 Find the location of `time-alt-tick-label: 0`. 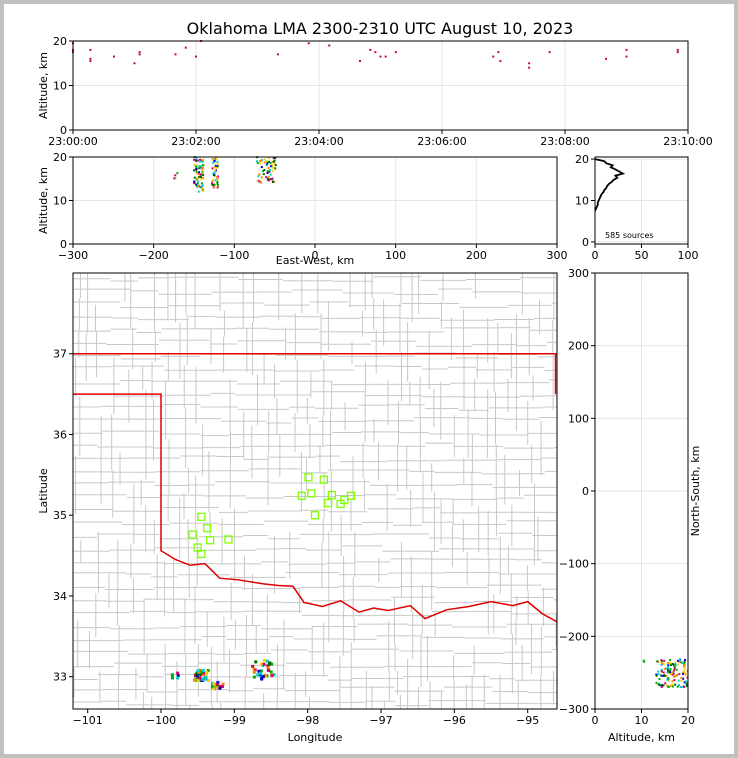

time-alt-tick-label: 0 is located at coordinates (63, 130).